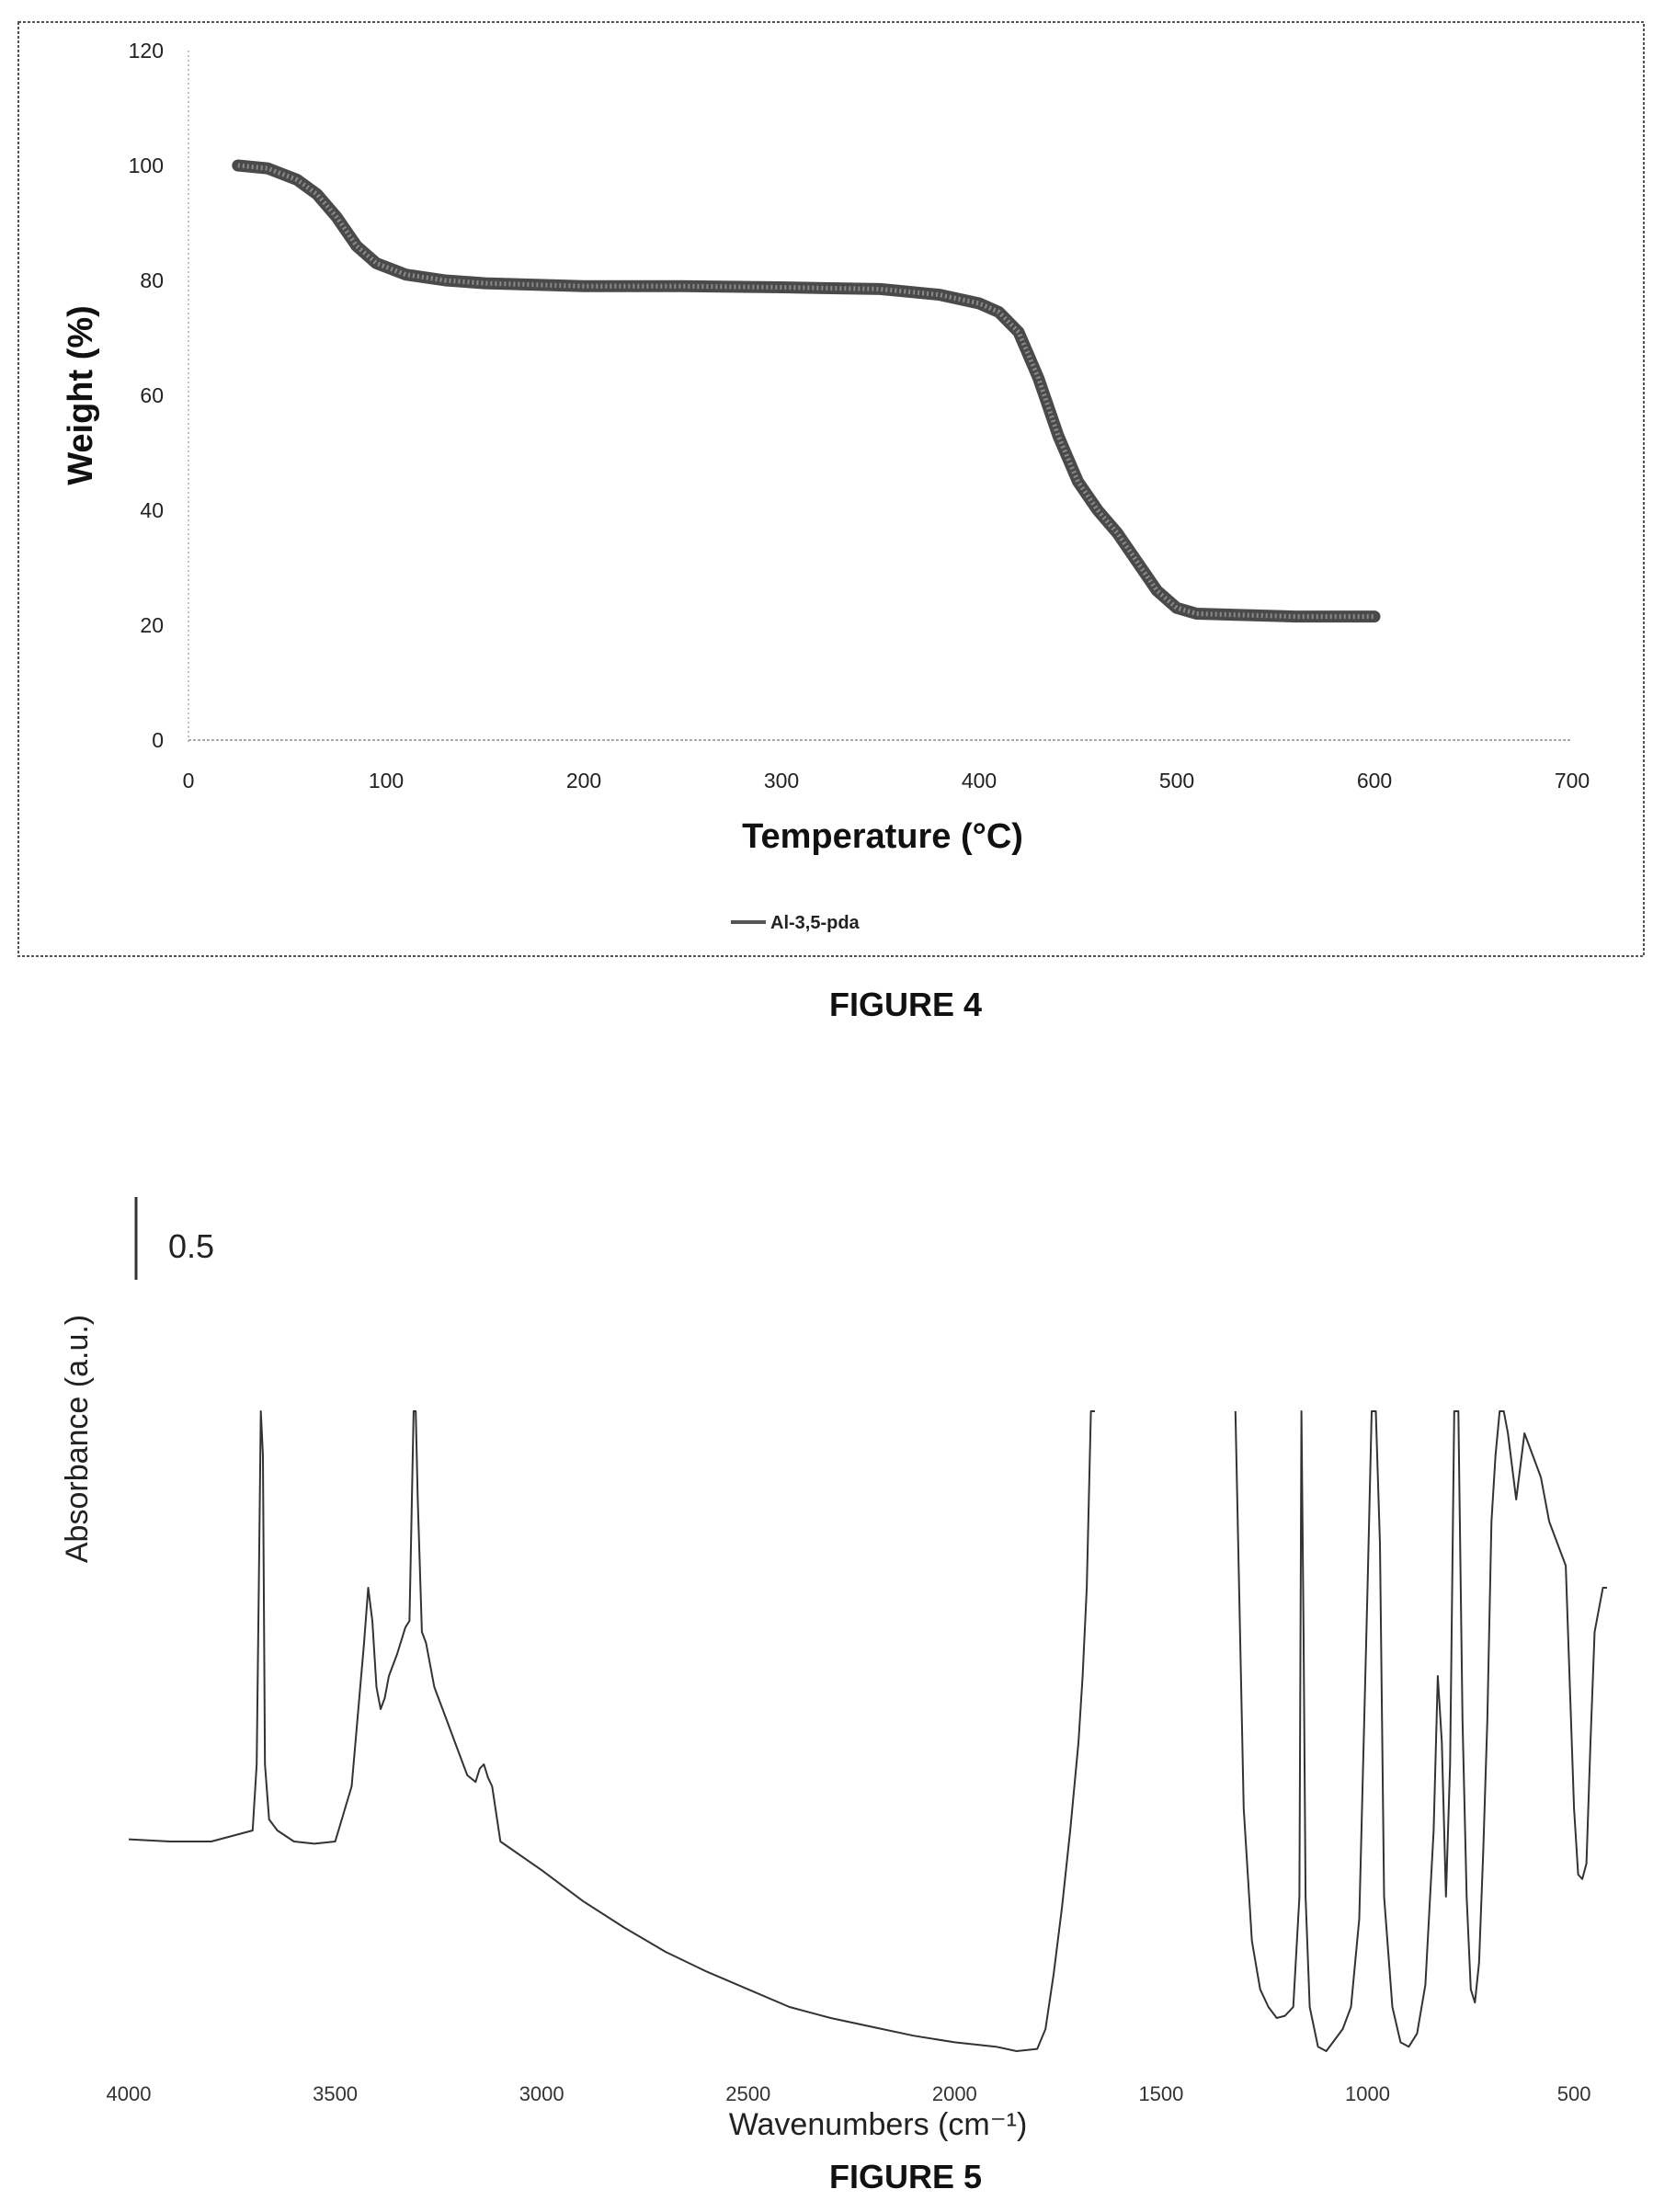 The height and width of the screenshot is (2212, 1653). What do you see at coordinates (152, 510) in the screenshot?
I see `y-tick-label: 40` at bounding box center [152, 510].